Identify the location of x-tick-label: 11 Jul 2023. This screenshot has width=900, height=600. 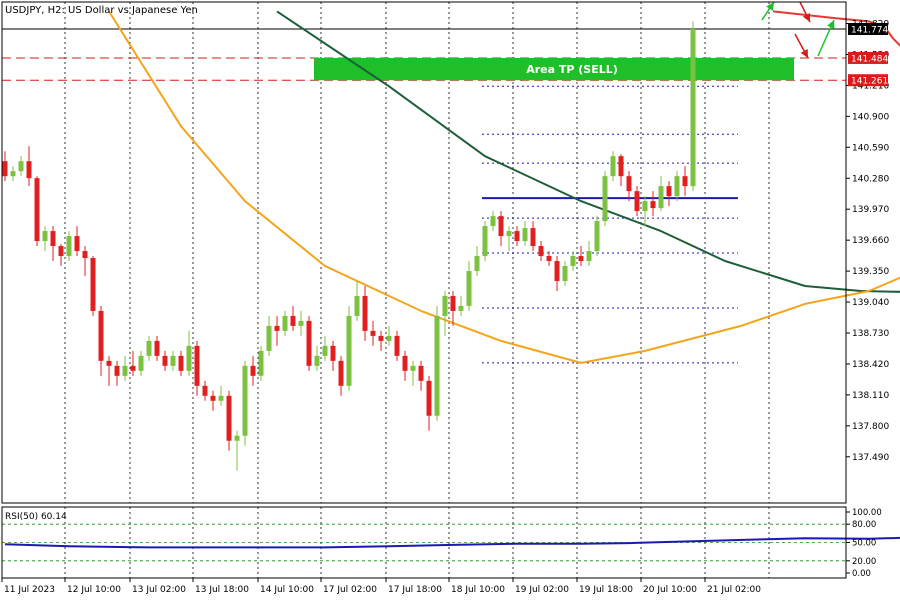
(29, 590).